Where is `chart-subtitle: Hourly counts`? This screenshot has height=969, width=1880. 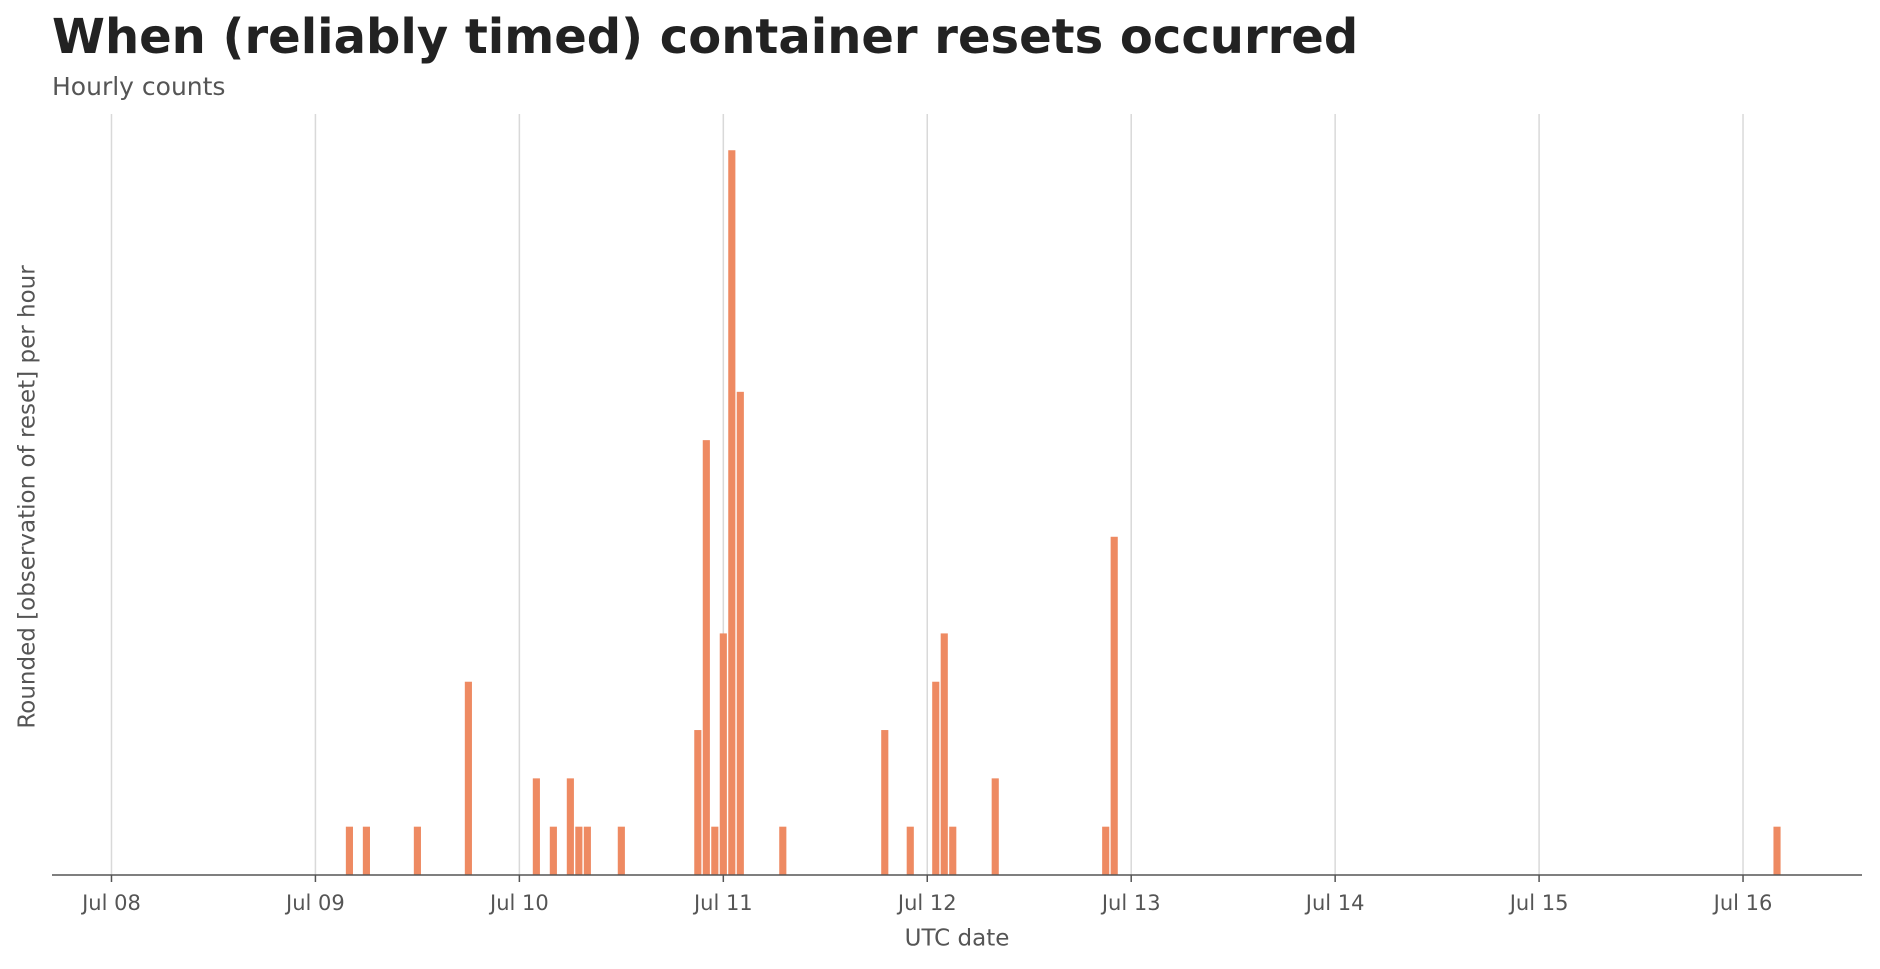 chart-subtitle: Hourly counts is located at coordinates (138, 86).